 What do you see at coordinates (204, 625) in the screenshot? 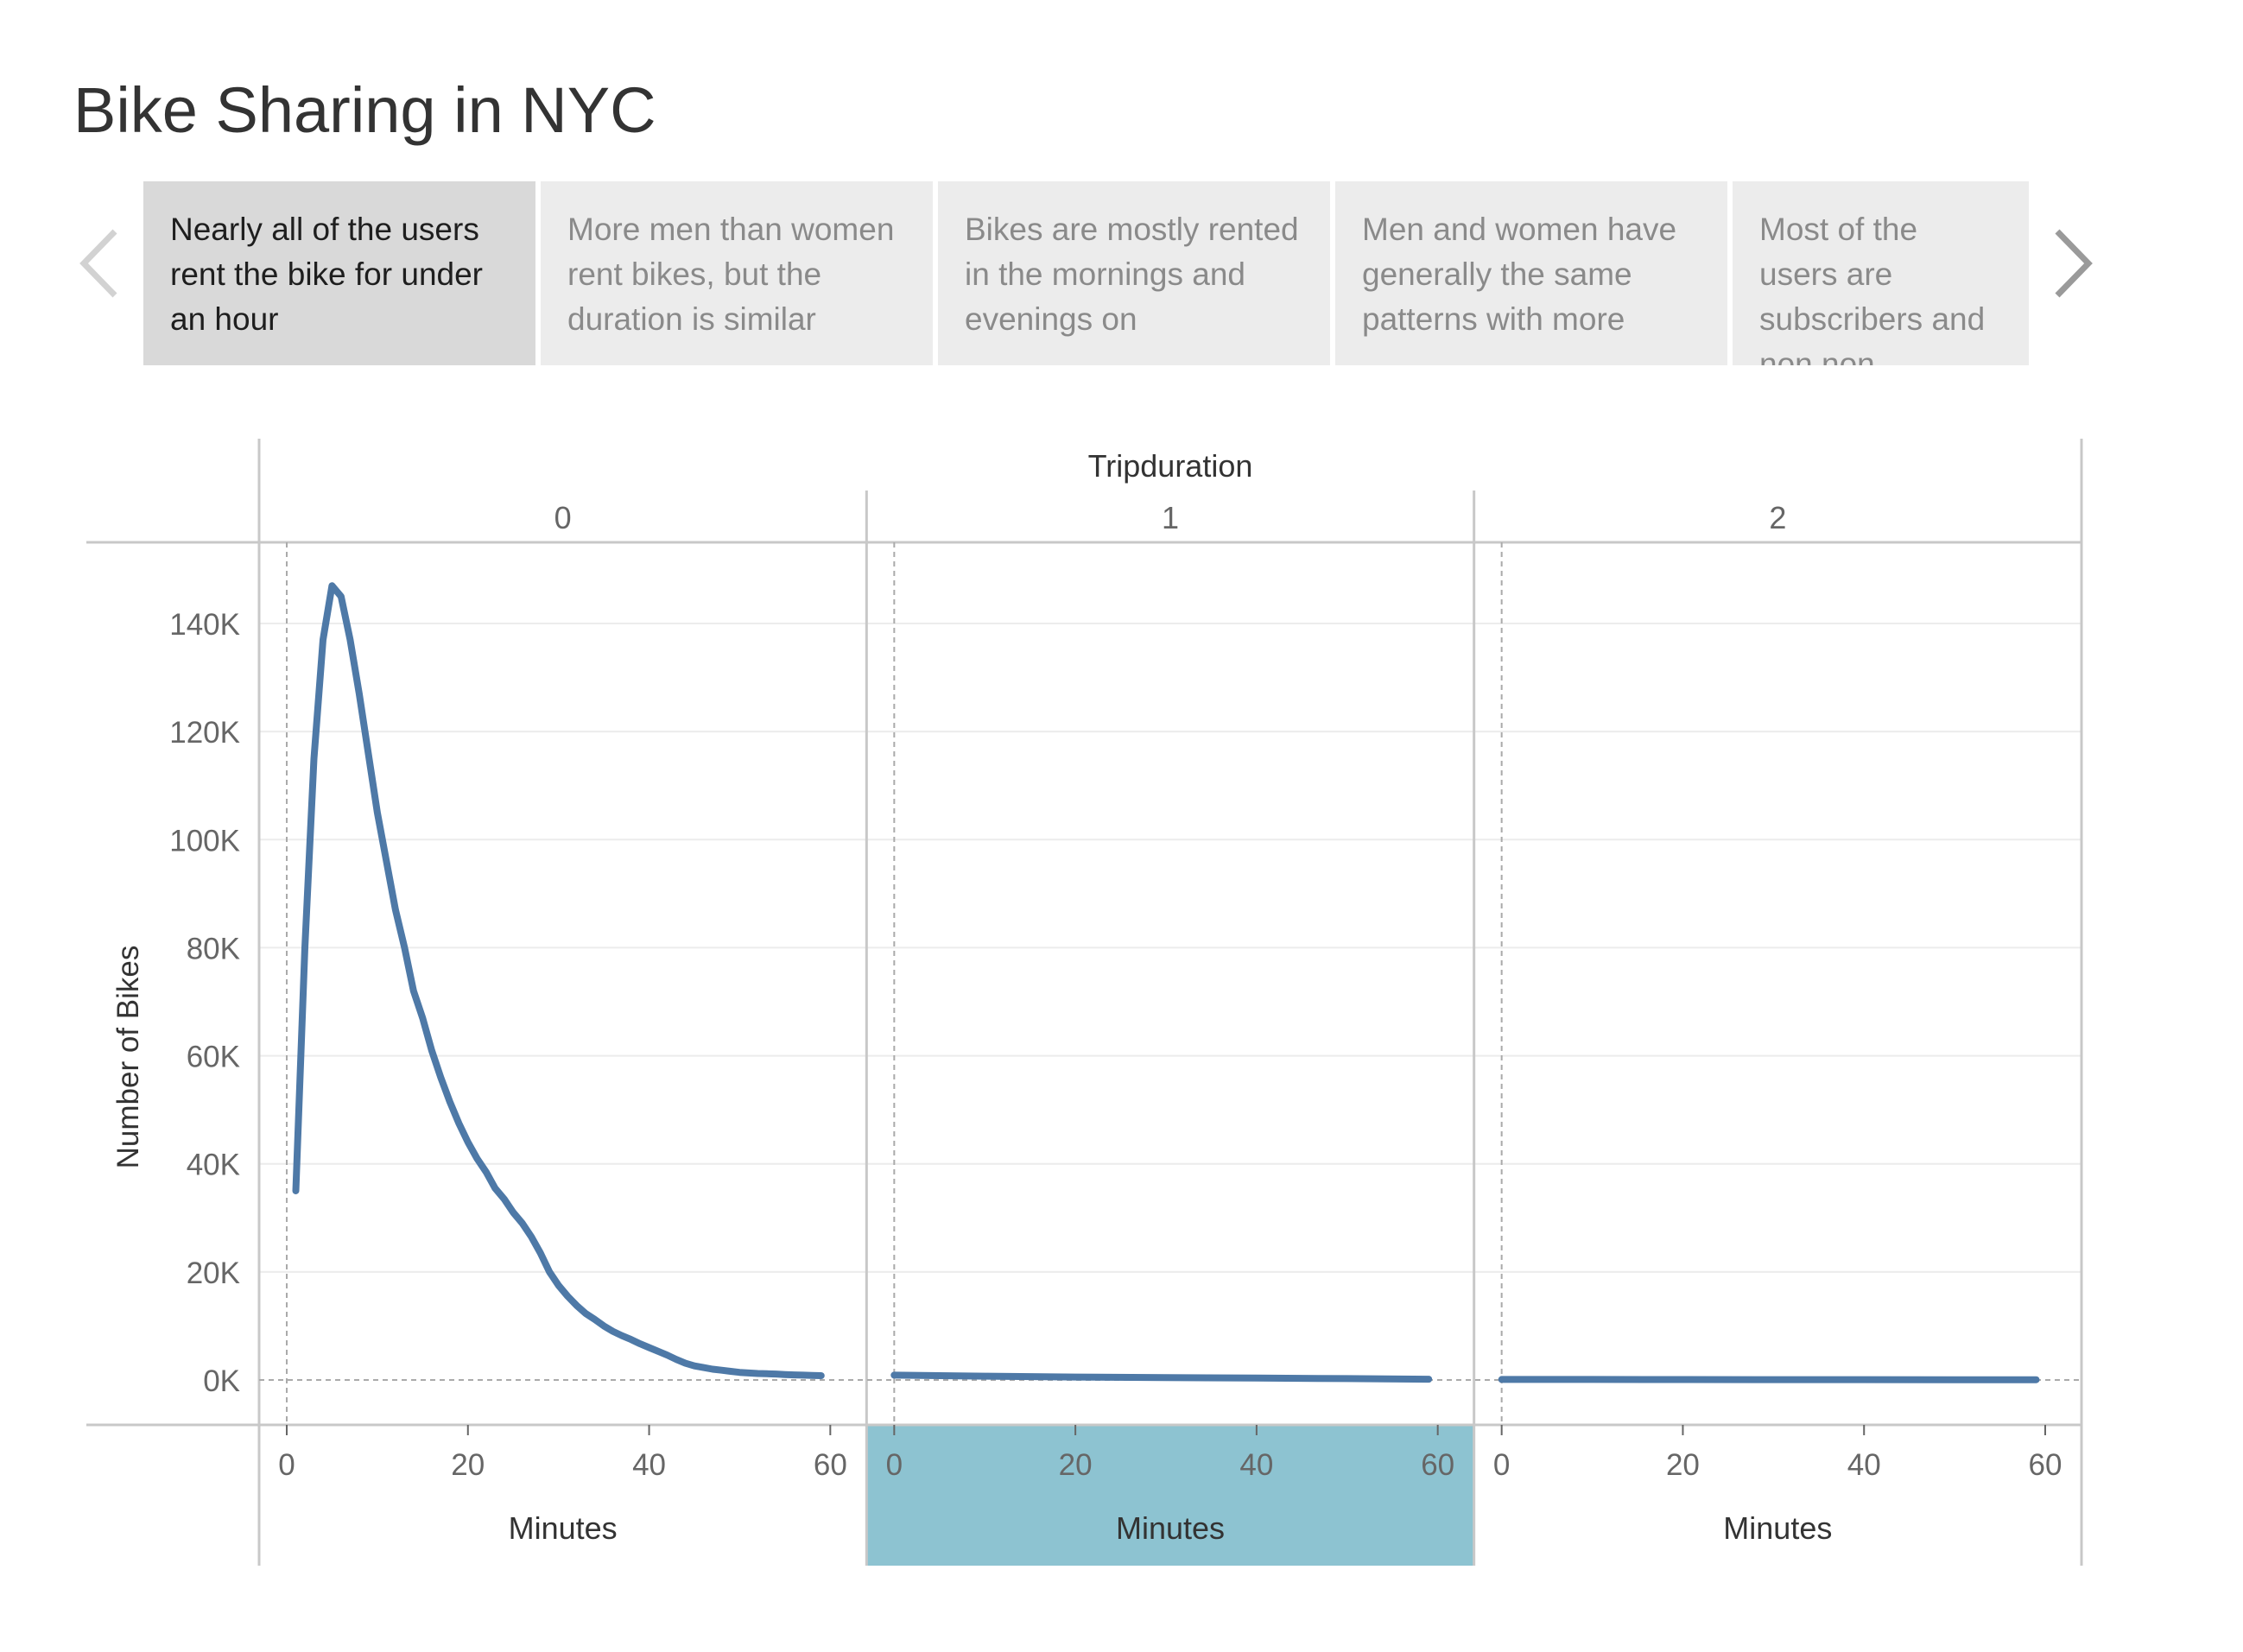
I see `y-tick-label: 140K` at bounding box center [204, 625].